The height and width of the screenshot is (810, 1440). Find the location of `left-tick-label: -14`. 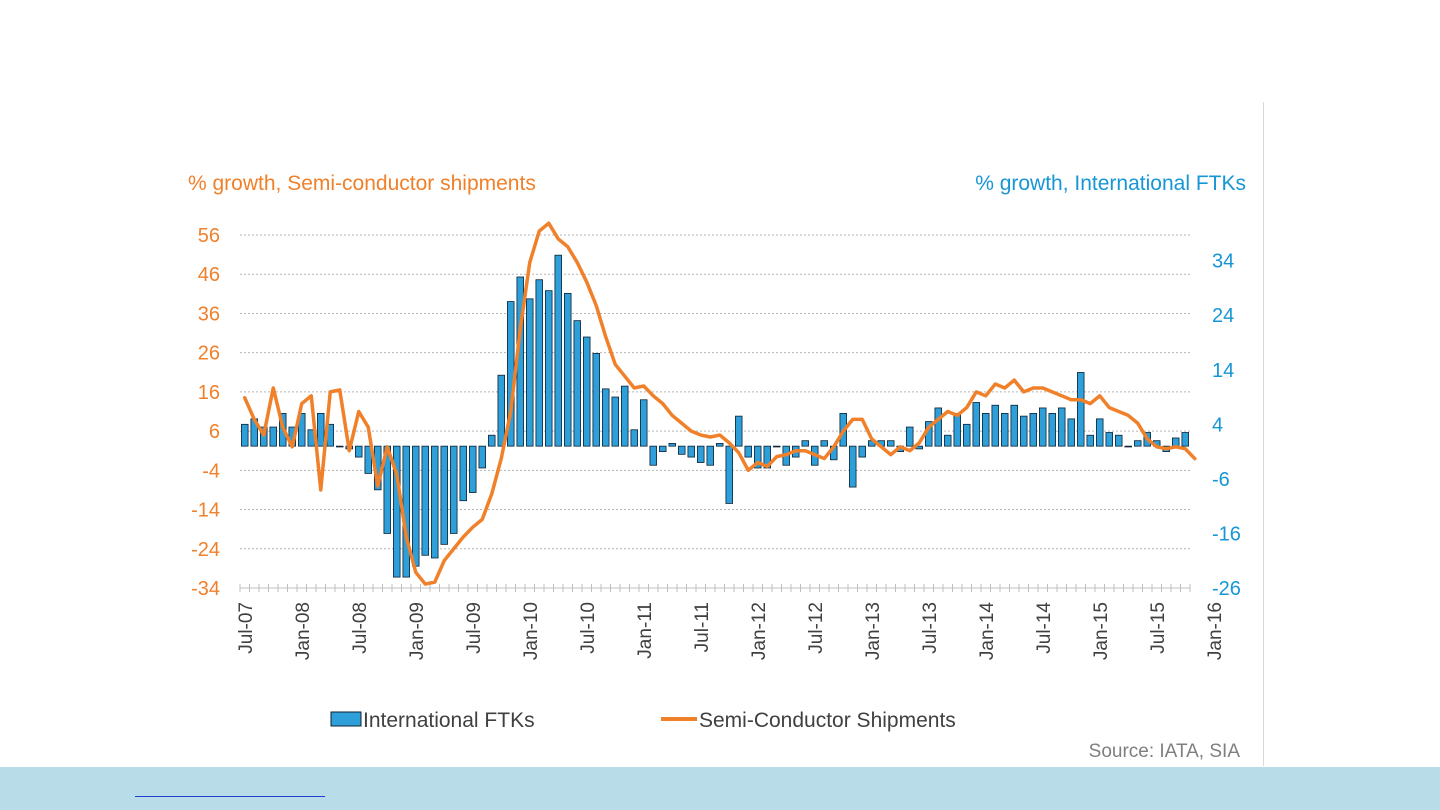

left-tick-label: -14 is located at coordinates (205, 511).